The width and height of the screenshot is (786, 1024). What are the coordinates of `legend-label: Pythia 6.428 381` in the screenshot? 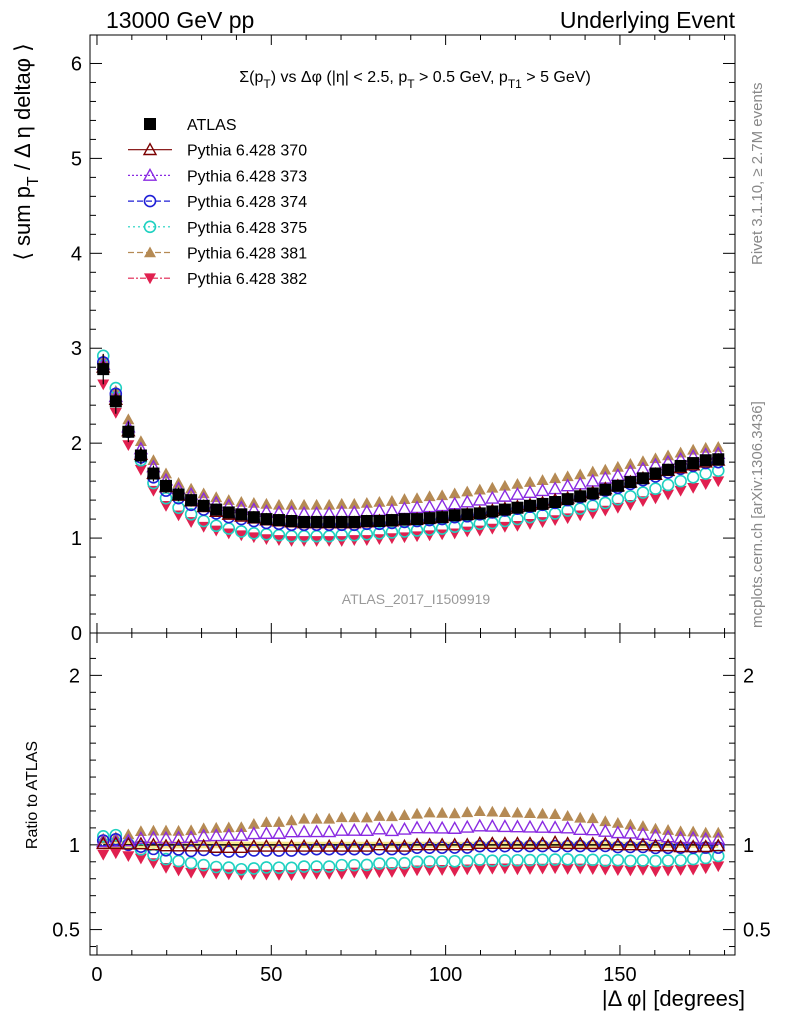 It's located at (247, 254).